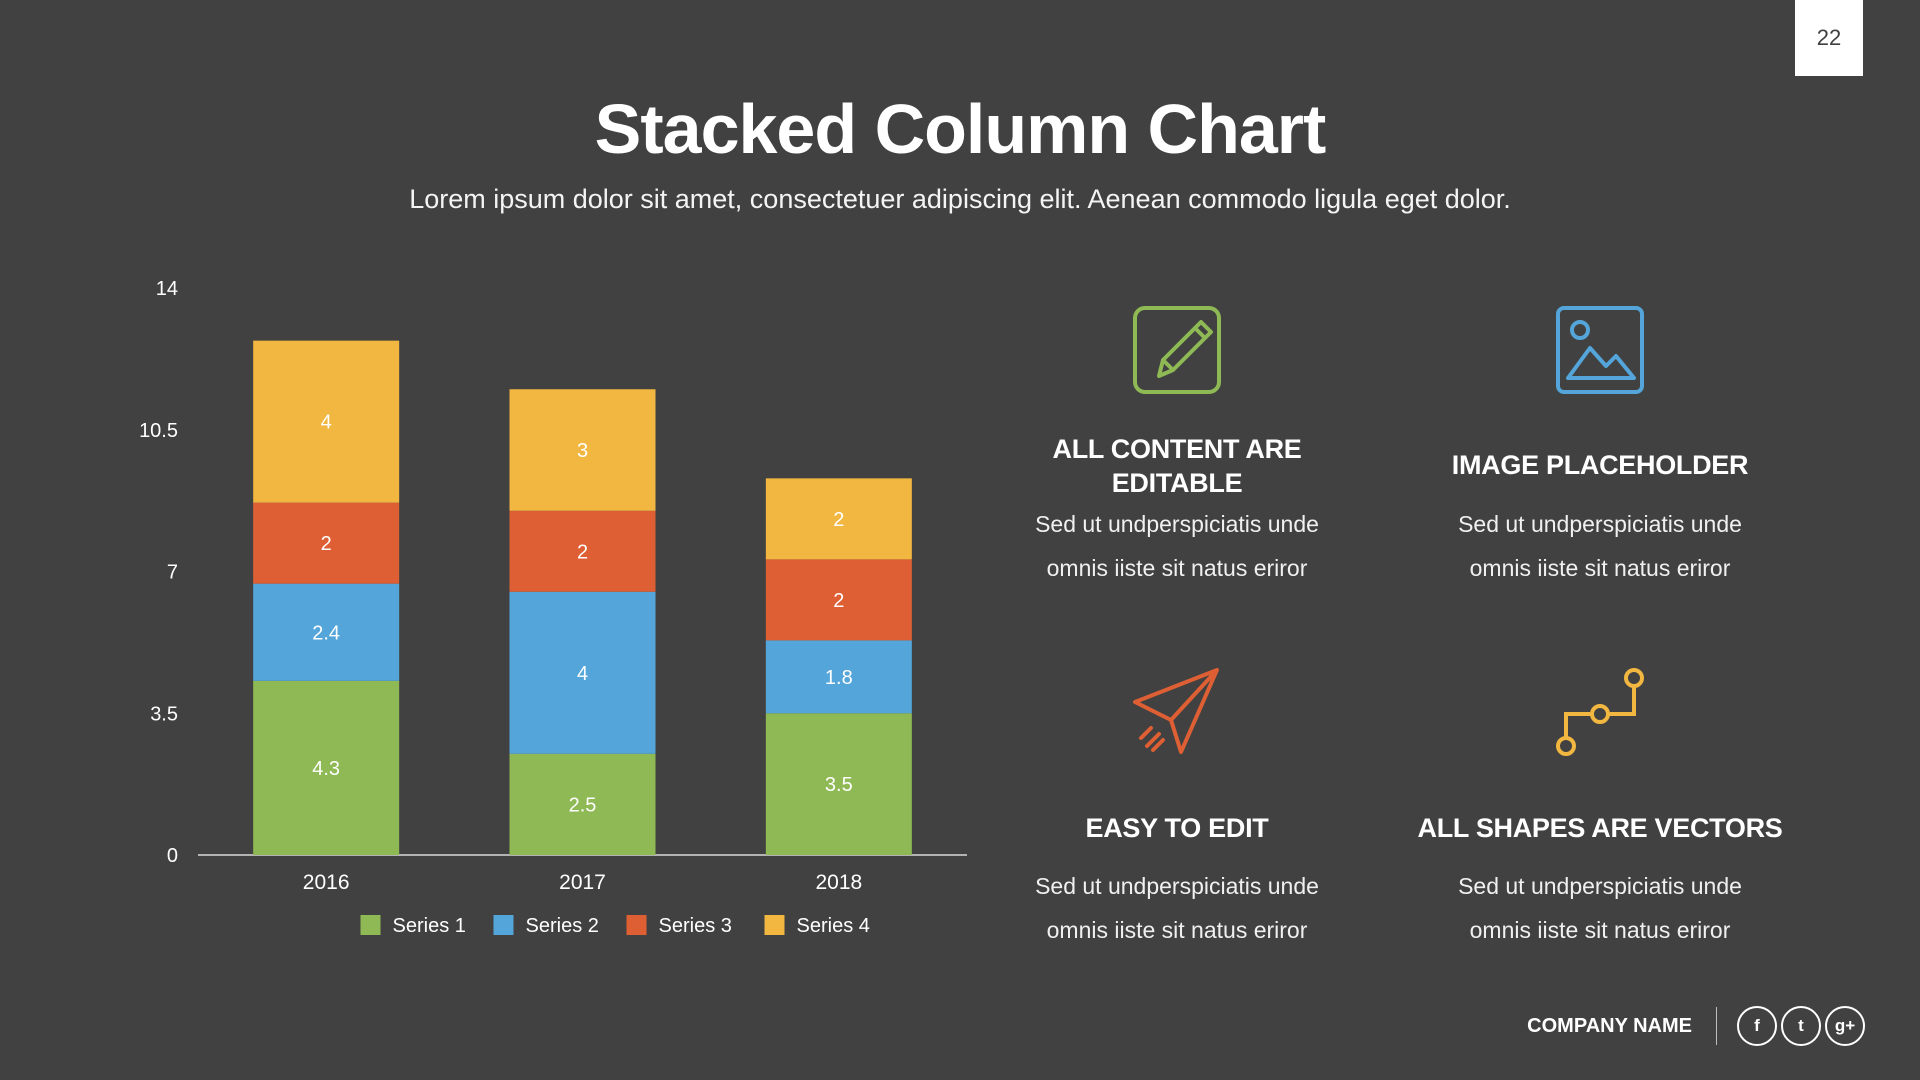 The image size is (1920, 1080). I want to click on data-label: 2.4, so click(326, 633).